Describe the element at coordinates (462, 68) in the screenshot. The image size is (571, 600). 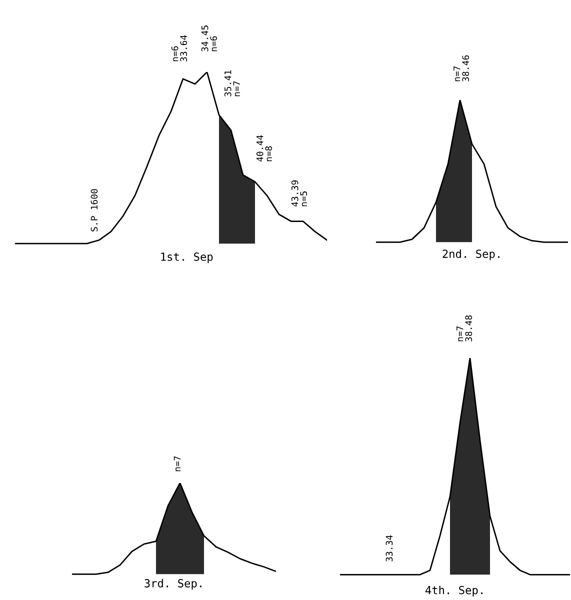
I see `text: n=7 38.46` at that location.